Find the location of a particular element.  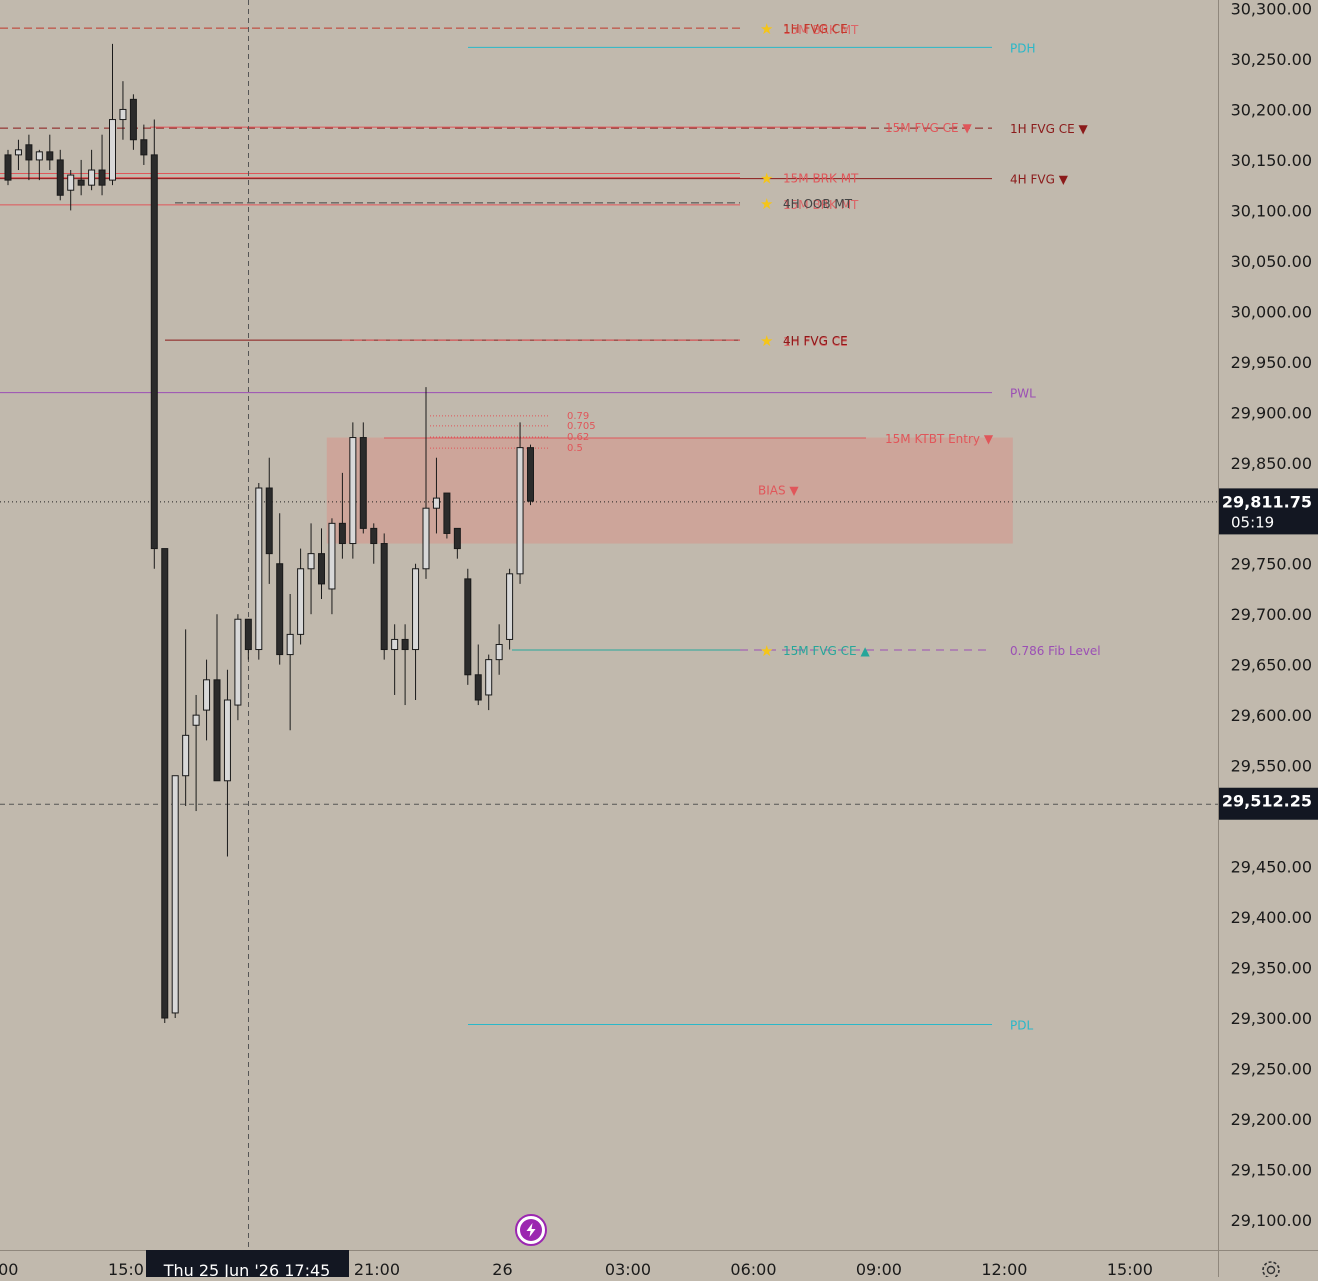

level-label-2: 1H FVG CE ▼ is located at coordinates (1049, 129).